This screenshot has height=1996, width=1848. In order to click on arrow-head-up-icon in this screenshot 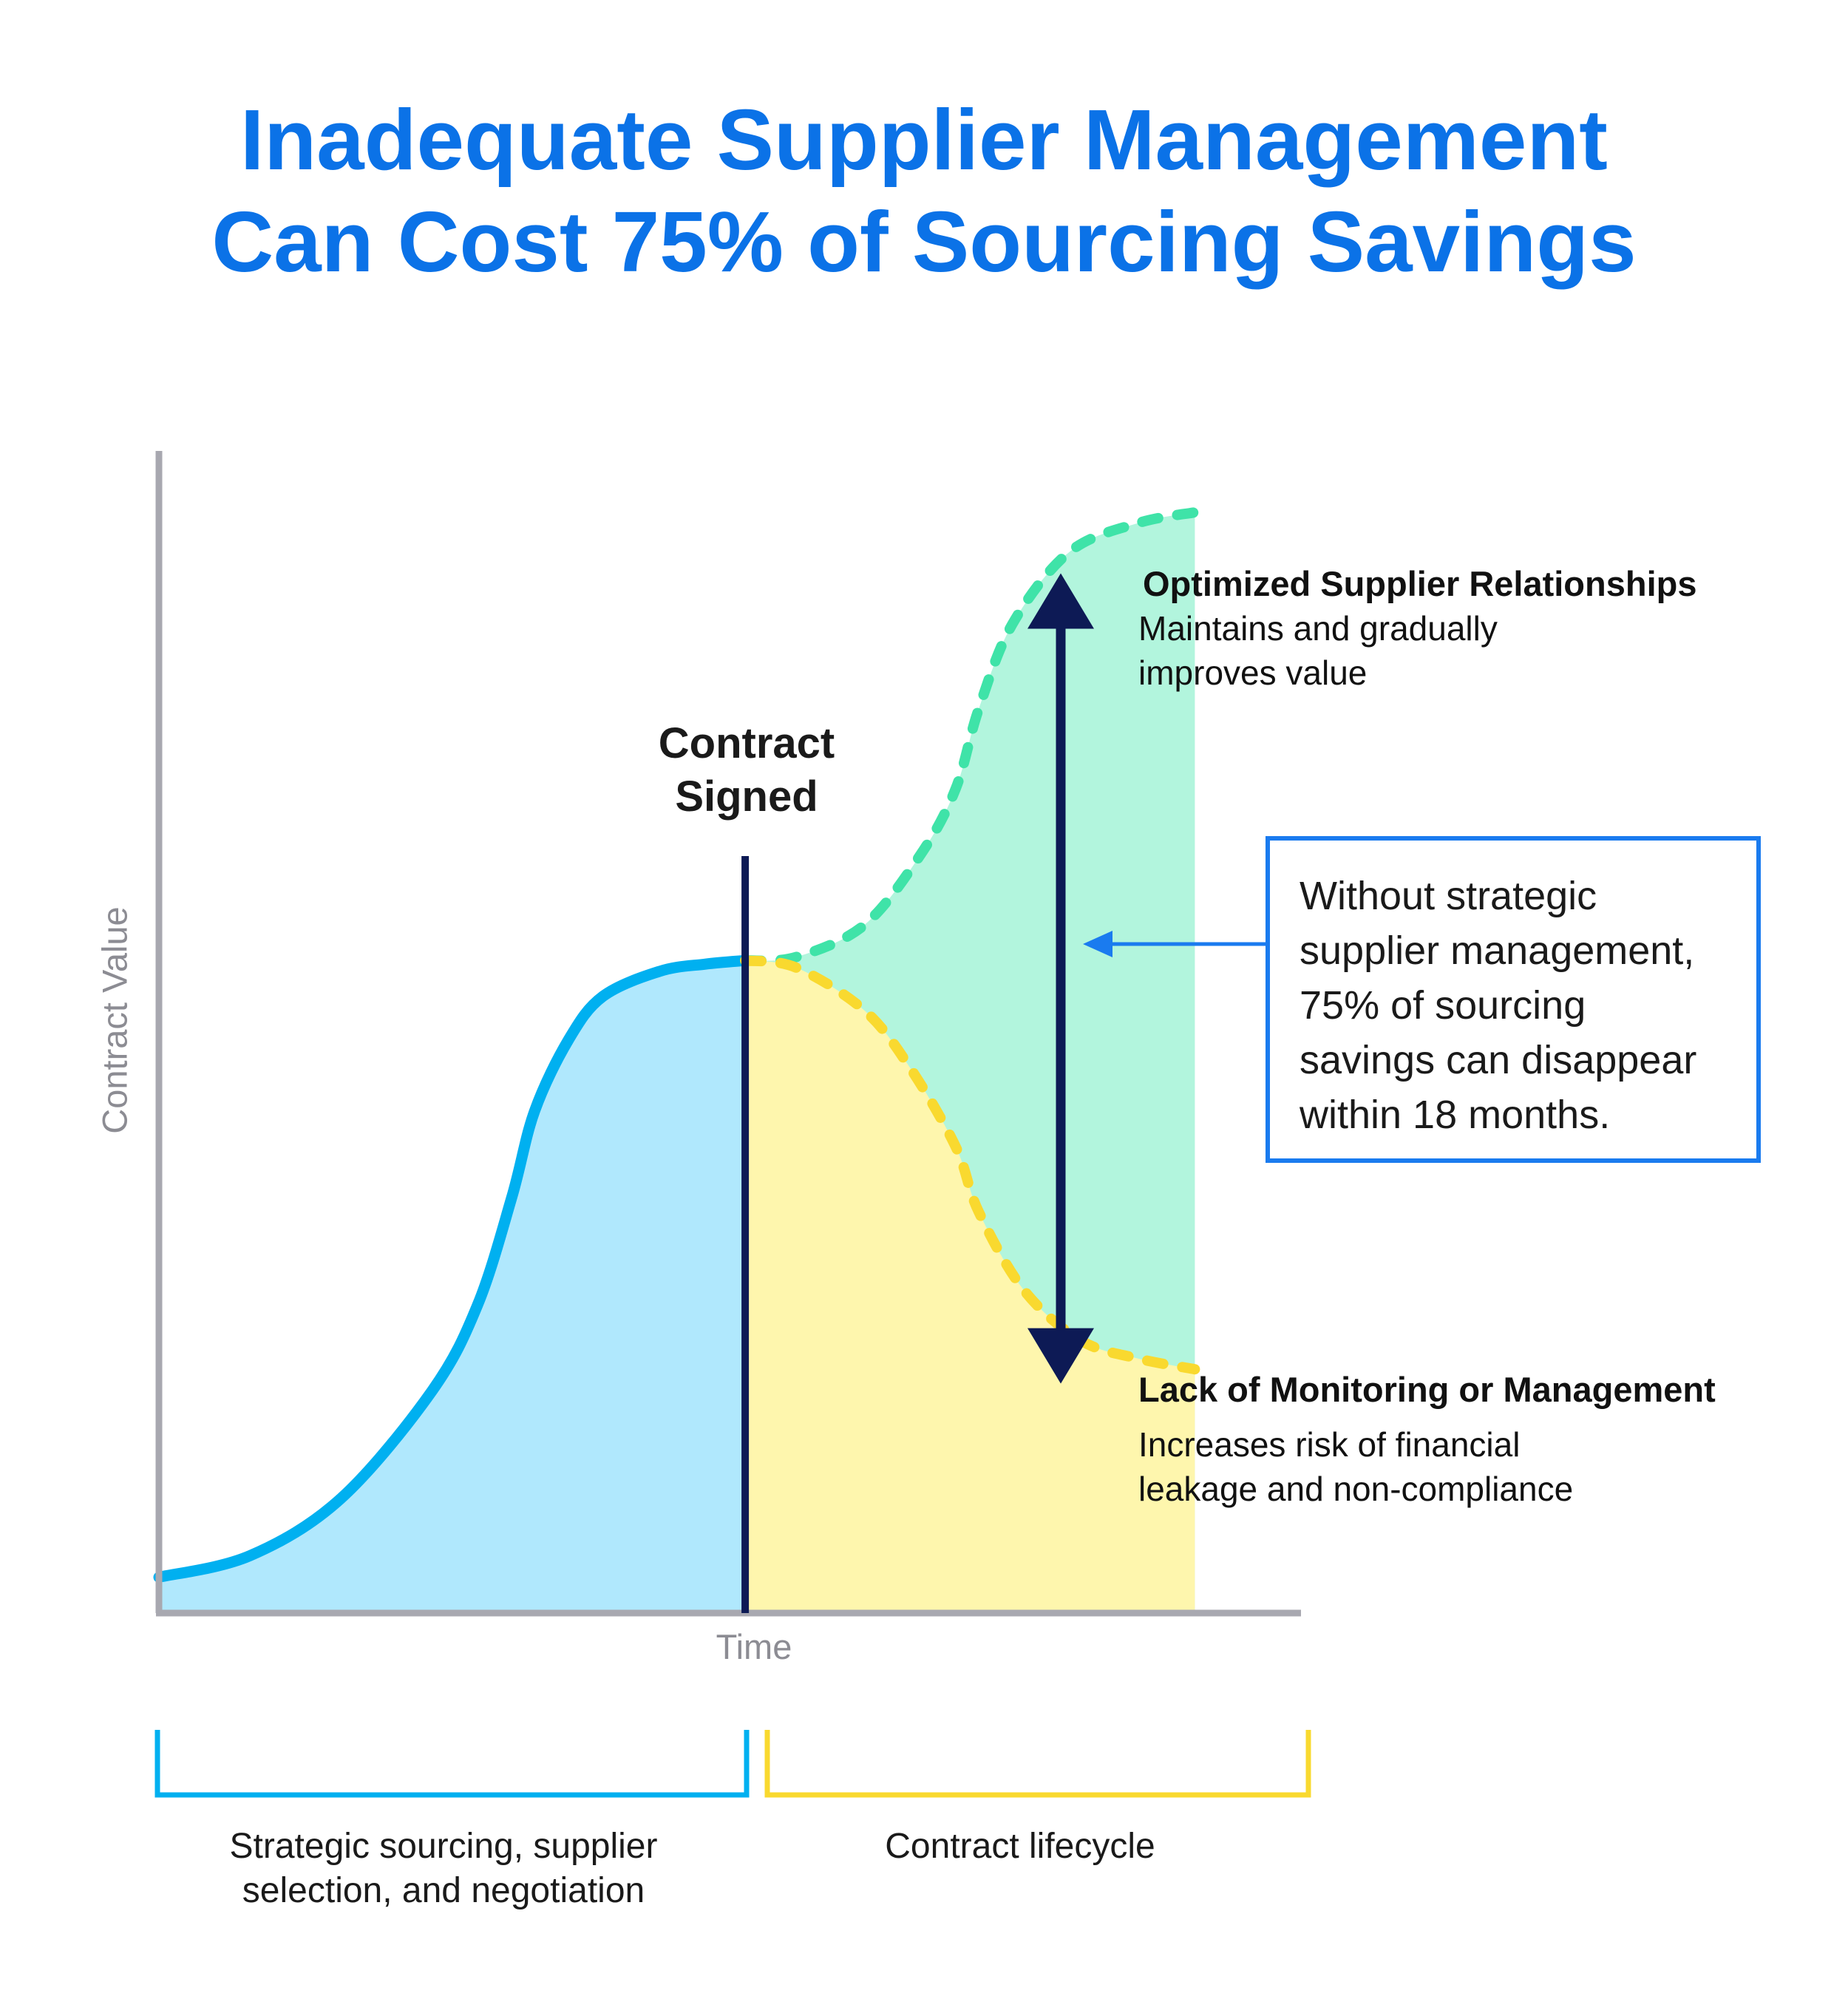, I will do `click(1060, 601)`.